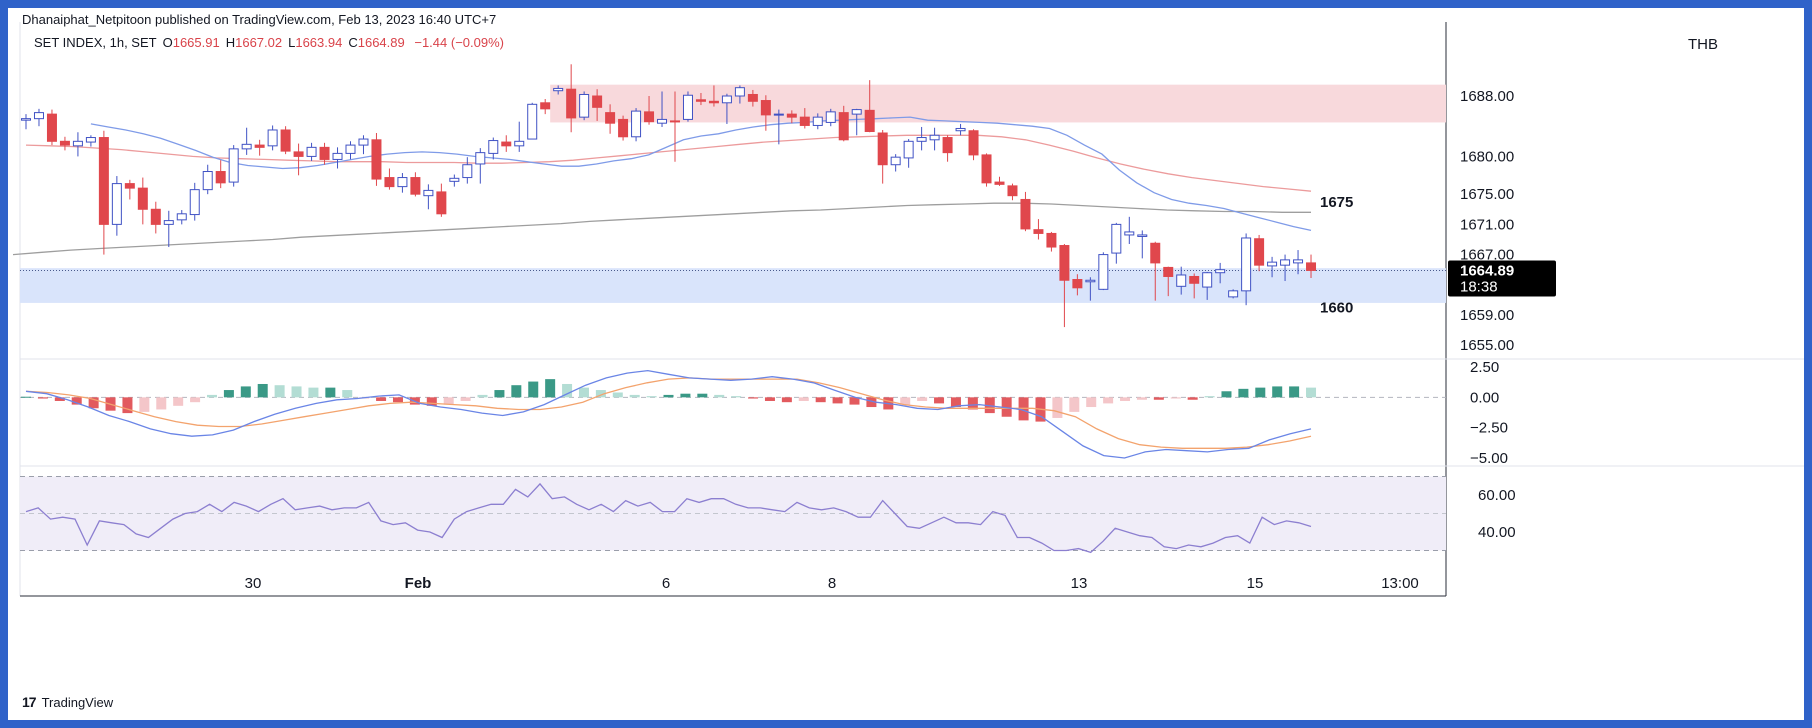  What do you see at coordinates (1487, 270) in the screenshot?
I see `last-price-value: 1664.89` at bounding box center [1487, 270].